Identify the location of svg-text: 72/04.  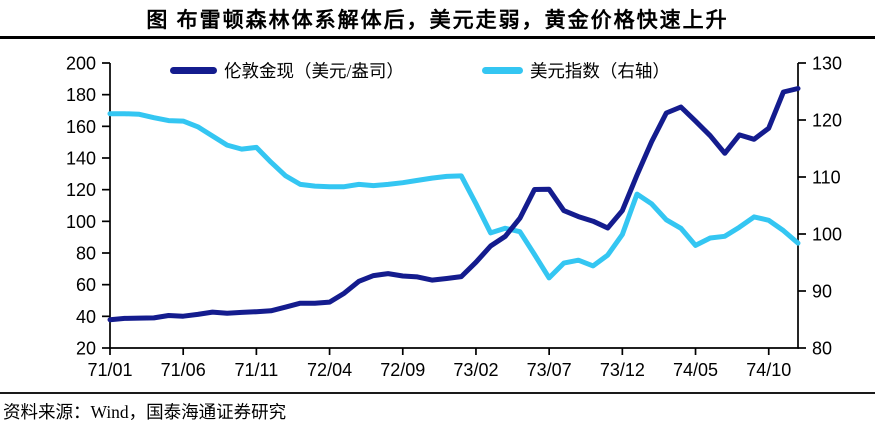
(329, 370).